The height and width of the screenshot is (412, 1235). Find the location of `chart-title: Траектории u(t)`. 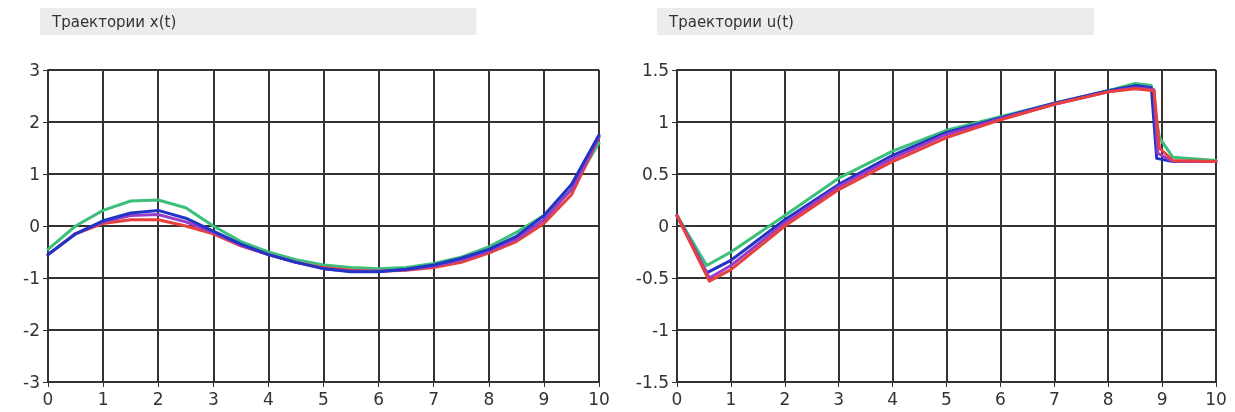

chart-title: Траектории u(t) is located at coordinates (731, 21).